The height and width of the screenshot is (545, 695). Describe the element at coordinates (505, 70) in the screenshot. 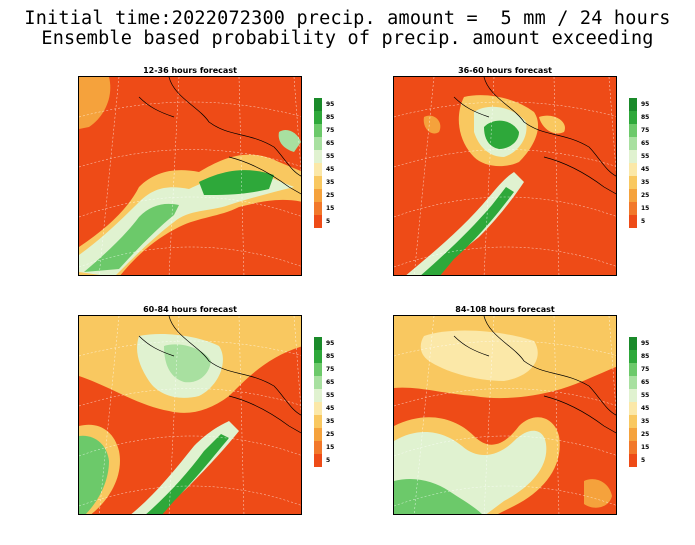

I see `panel-title: 36-60 hours forecast` at that location.